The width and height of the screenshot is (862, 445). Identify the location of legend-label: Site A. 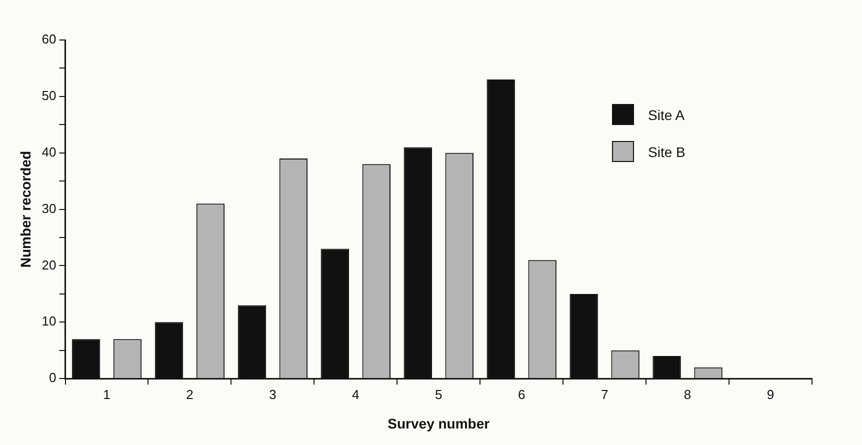
(666, 114).